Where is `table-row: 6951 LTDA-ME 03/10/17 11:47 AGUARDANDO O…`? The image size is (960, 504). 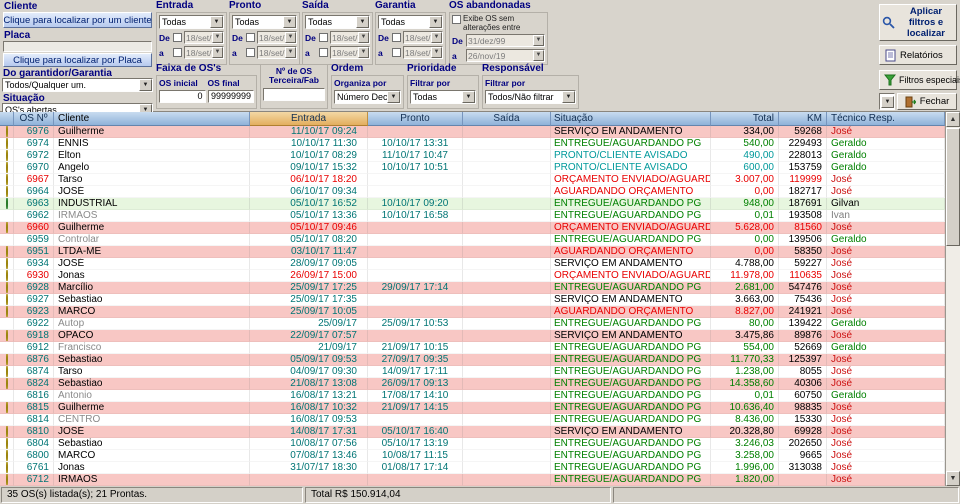
table-row: 6951 LTDA-ME 03/10/17 11:47 AGUARDANDO O… is located at coordinates (472, 252).